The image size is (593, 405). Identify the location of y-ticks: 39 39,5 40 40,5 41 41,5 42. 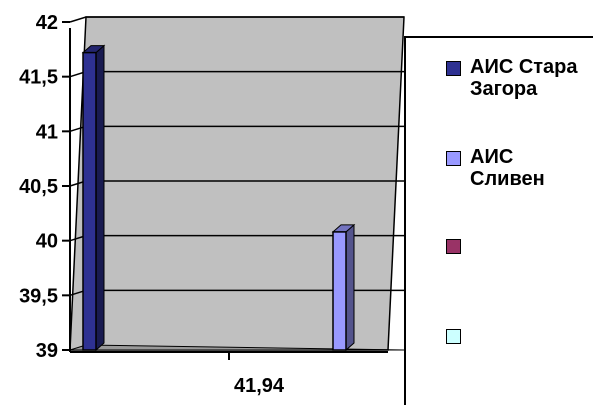
(44, 187).